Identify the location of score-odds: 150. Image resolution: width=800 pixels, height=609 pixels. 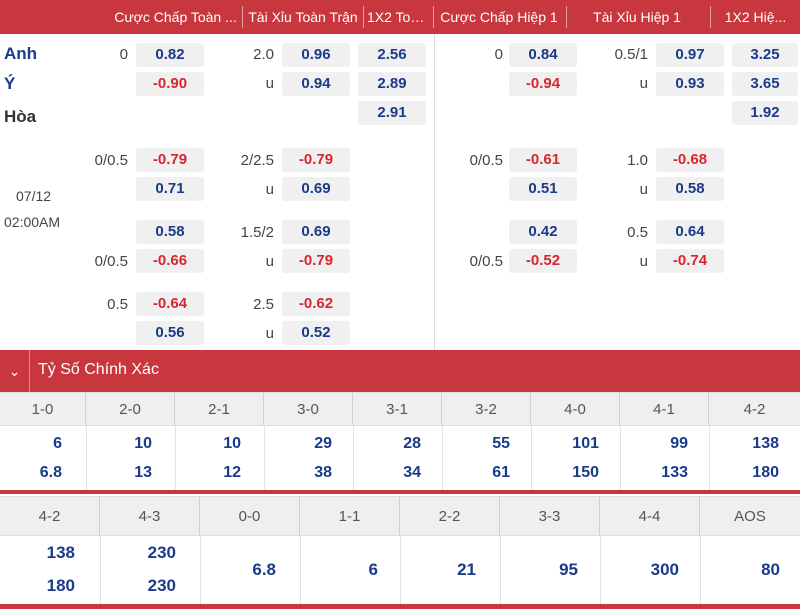
(565, 473).